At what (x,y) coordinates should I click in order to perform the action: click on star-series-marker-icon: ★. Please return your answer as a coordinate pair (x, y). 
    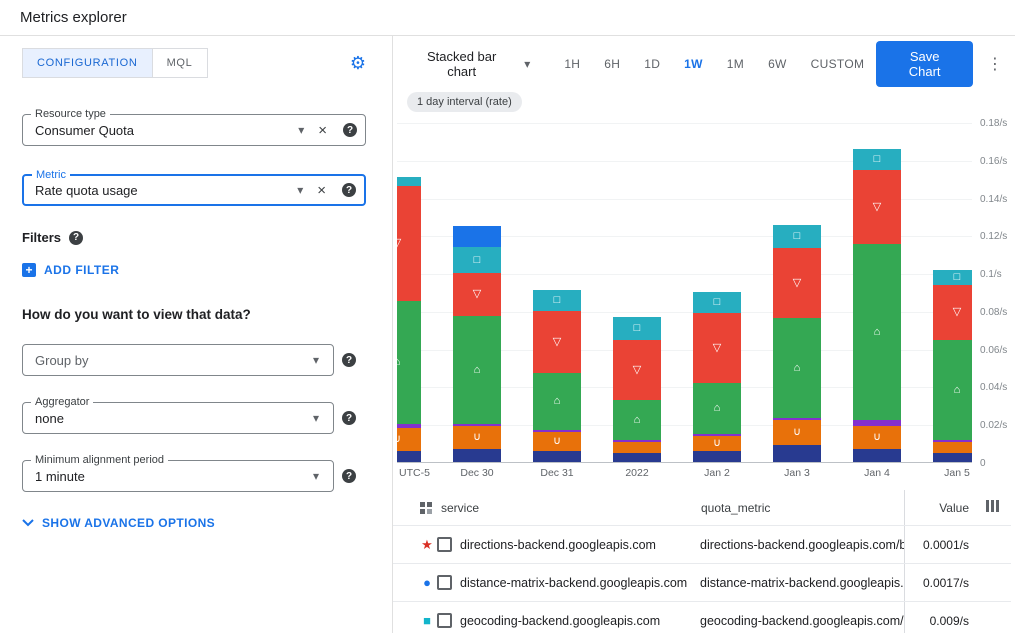
    Looking at the image, I should click on (427, 544).